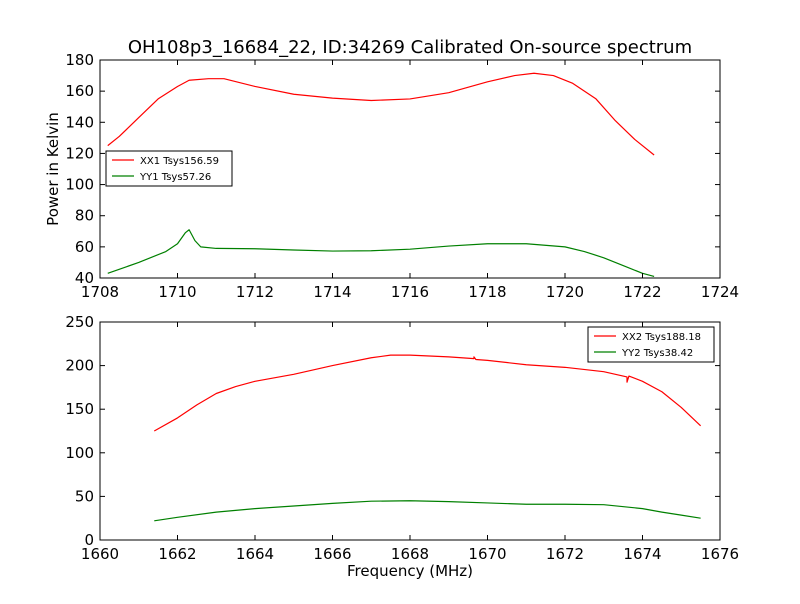 The height and width of the screenshot is (604, 800). Describe the element at coordinates (84, 216) in the screenshot. I see `y-tick-label: 80` at that location.